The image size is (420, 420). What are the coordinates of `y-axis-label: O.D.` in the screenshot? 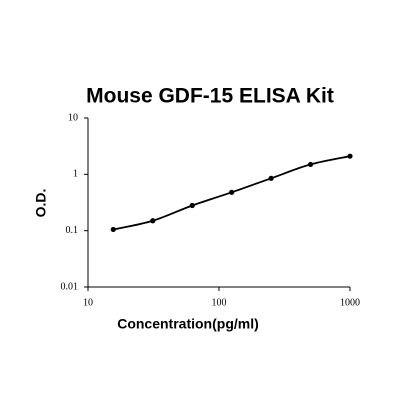 It's located at (41, 203).